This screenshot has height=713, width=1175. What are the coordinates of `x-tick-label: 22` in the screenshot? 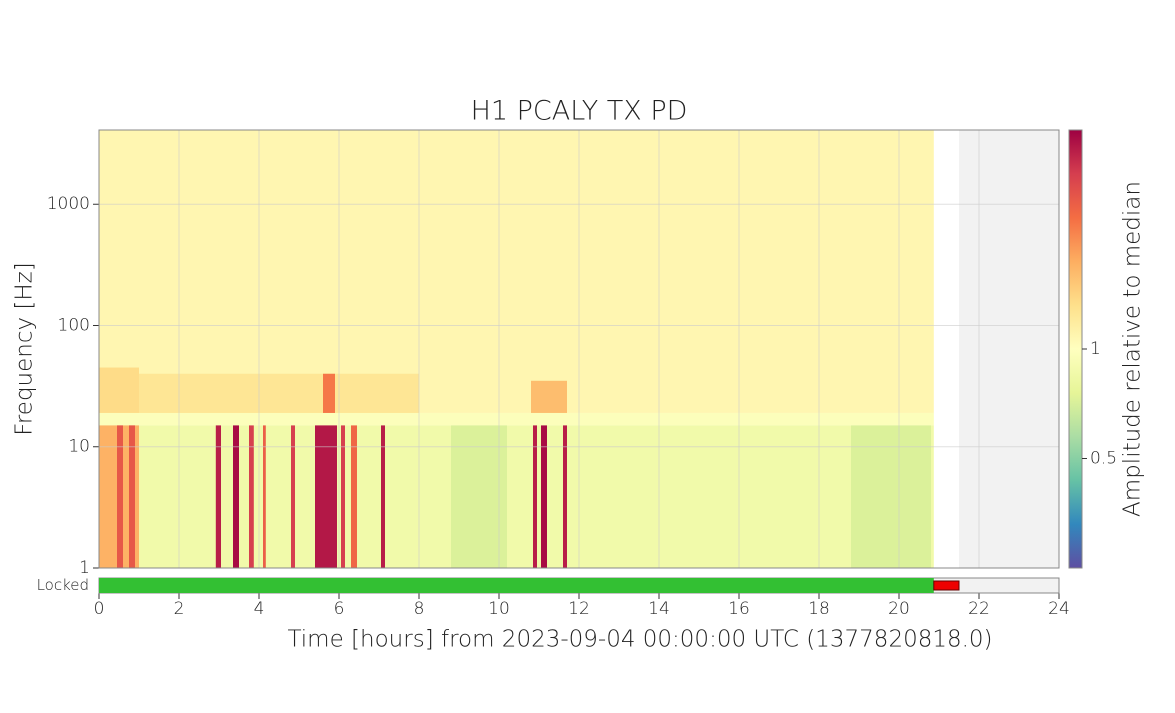 It's located at (979, 609).